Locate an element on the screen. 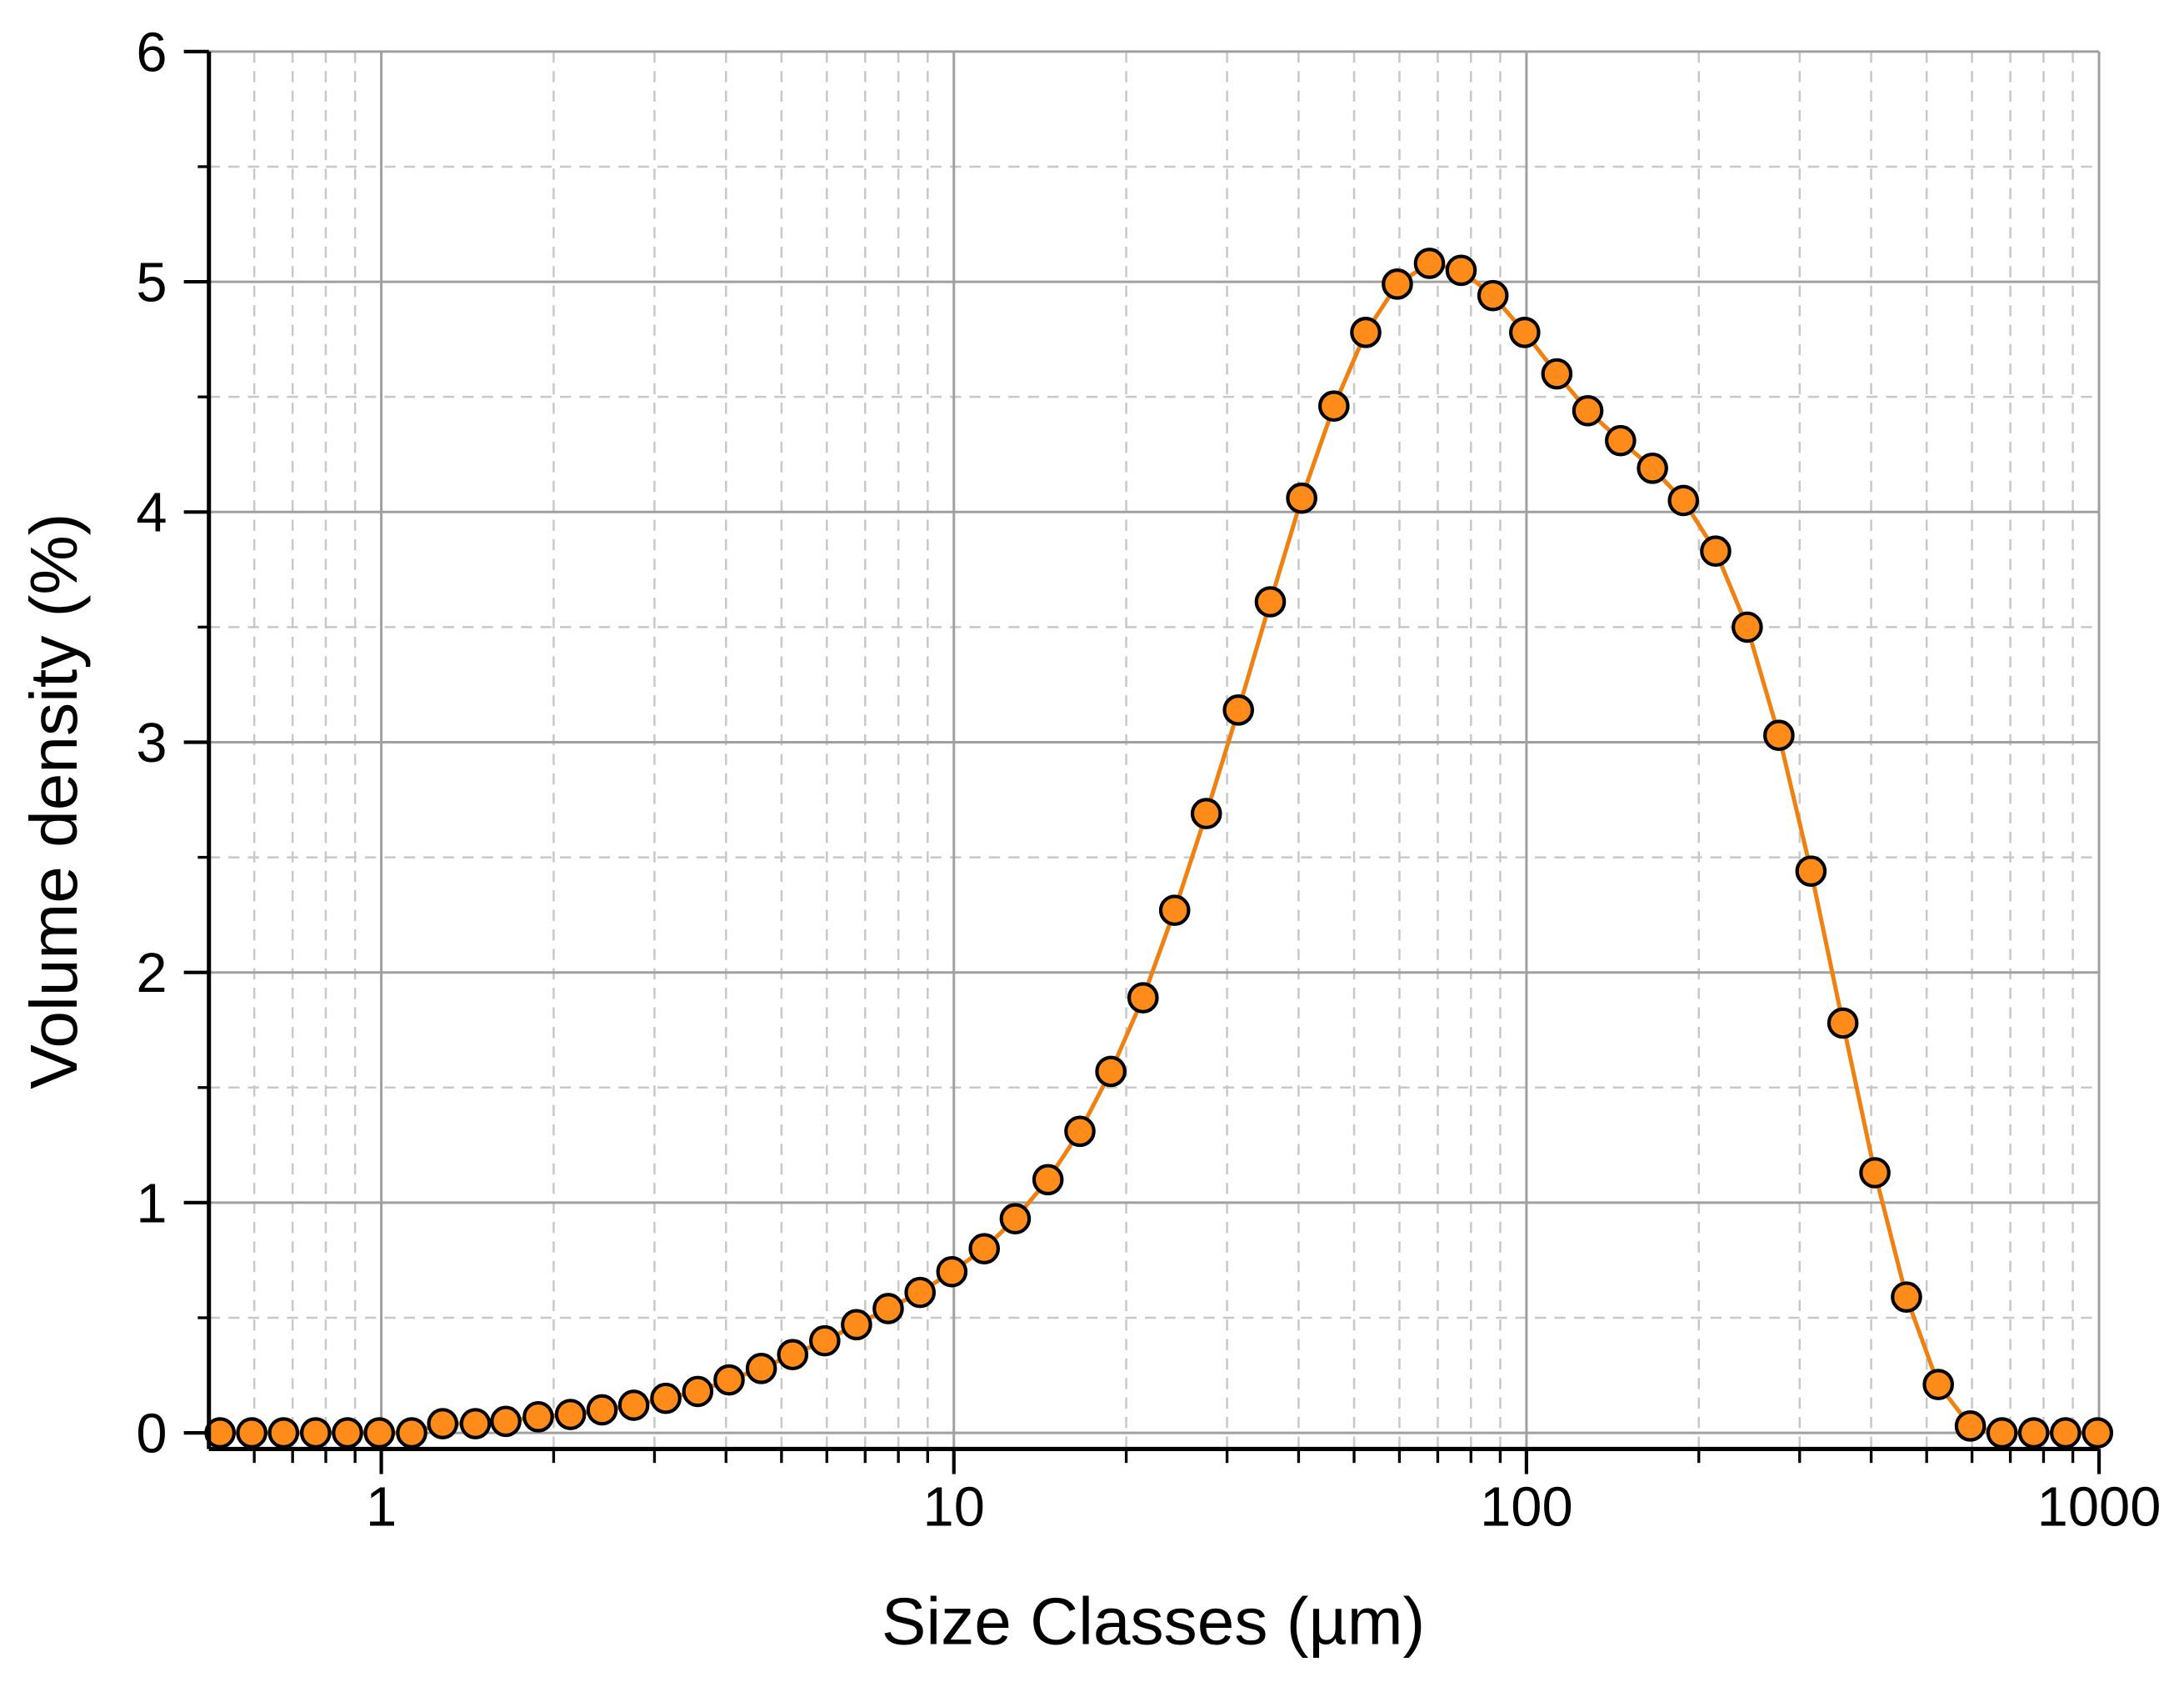 This screenshot has width=2184, height=1697. y-tick-label: 6 is located at coordinates (151, 52).